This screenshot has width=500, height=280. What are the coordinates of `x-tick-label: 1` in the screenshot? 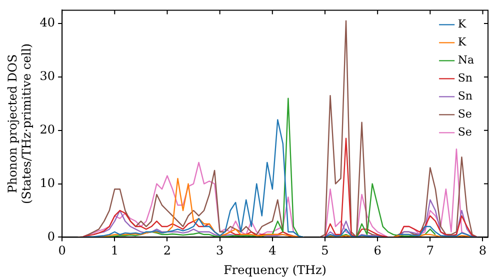 It's located at (114, 251).